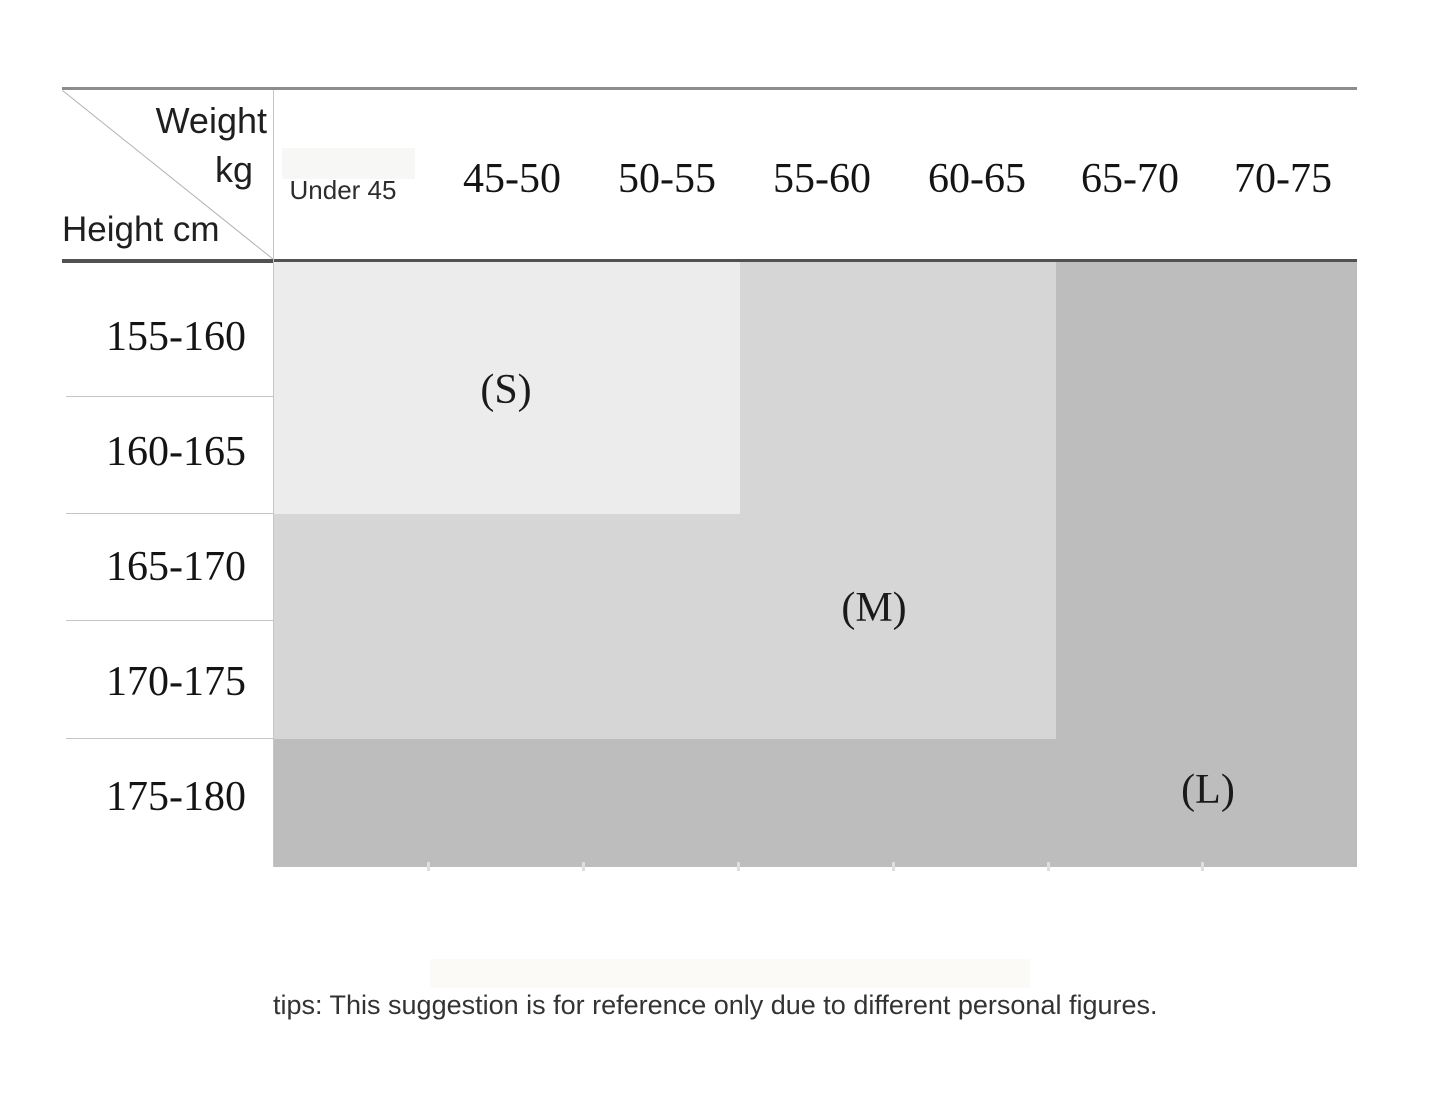 This screenshot has width=1445, height=1100. Describe the element at coordinates (176, 682) in the screenshot. I see `row-header-170-175: 170-175` at that location.